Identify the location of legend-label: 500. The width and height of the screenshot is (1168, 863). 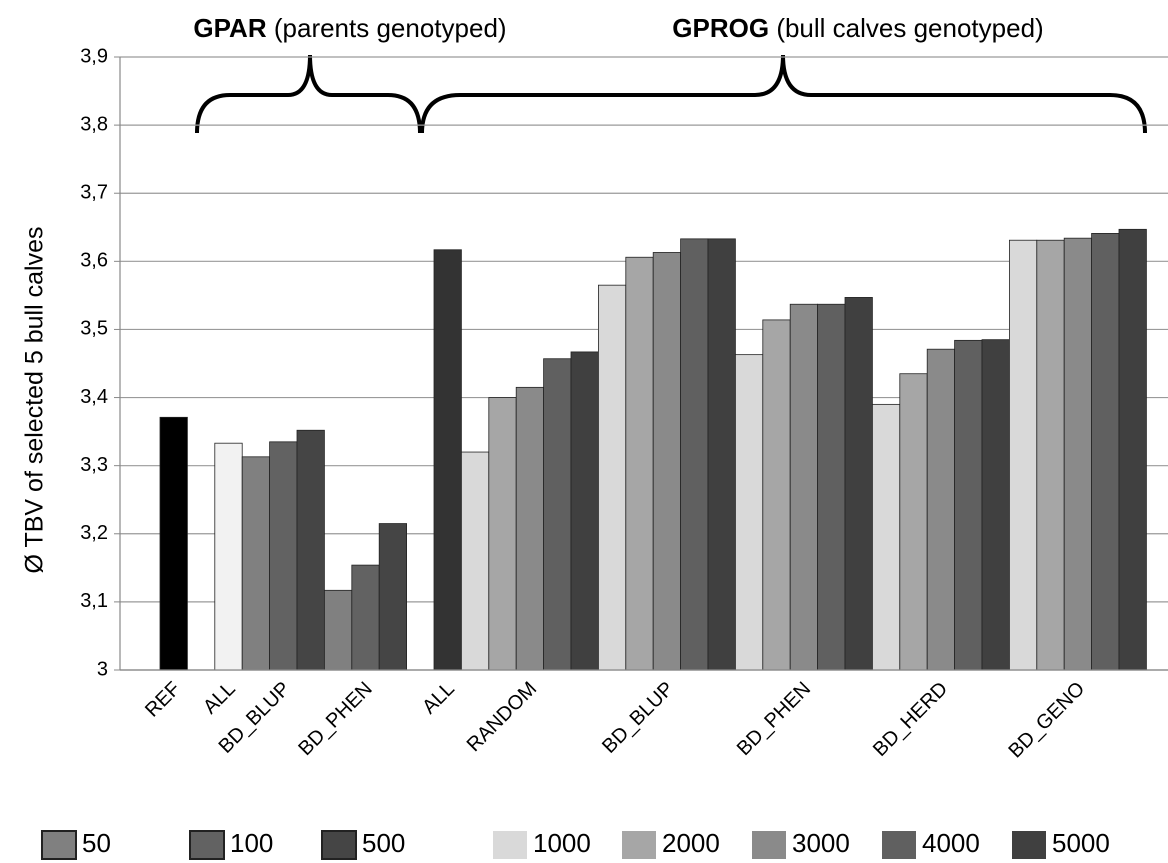
(383, 843).